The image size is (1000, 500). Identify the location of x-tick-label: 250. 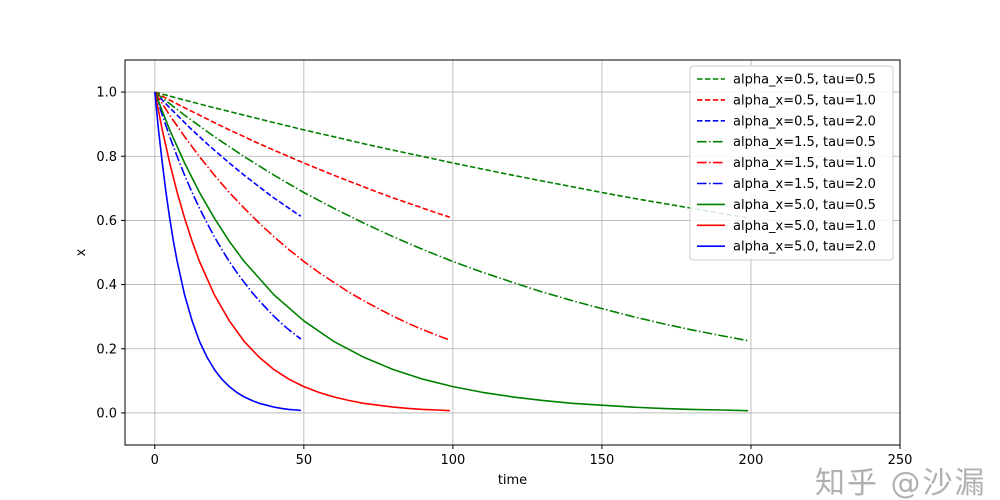
(900, 460).